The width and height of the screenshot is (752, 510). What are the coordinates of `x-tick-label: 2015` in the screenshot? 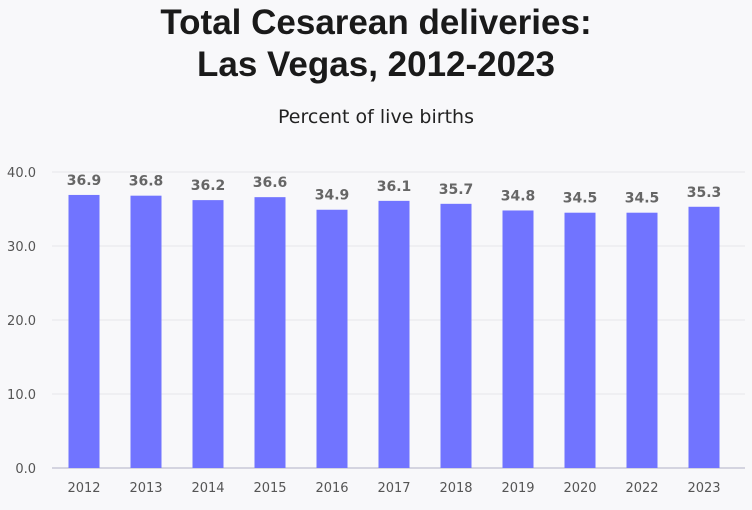 It's located at (269, 488).